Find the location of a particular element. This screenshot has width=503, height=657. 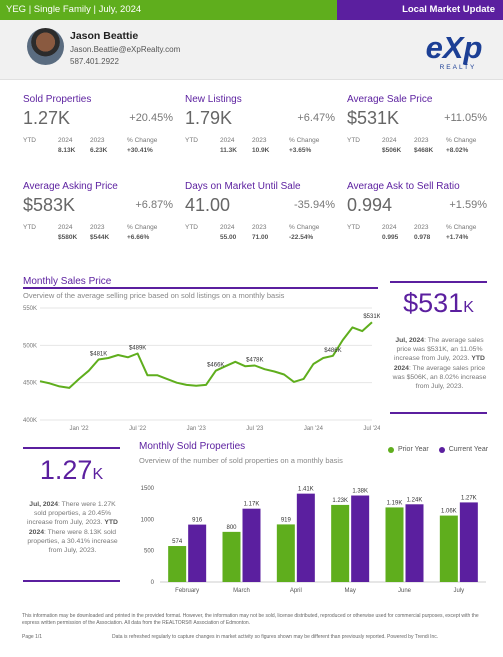

legend-current-label: Current Year is located at coordinates (468, 449).